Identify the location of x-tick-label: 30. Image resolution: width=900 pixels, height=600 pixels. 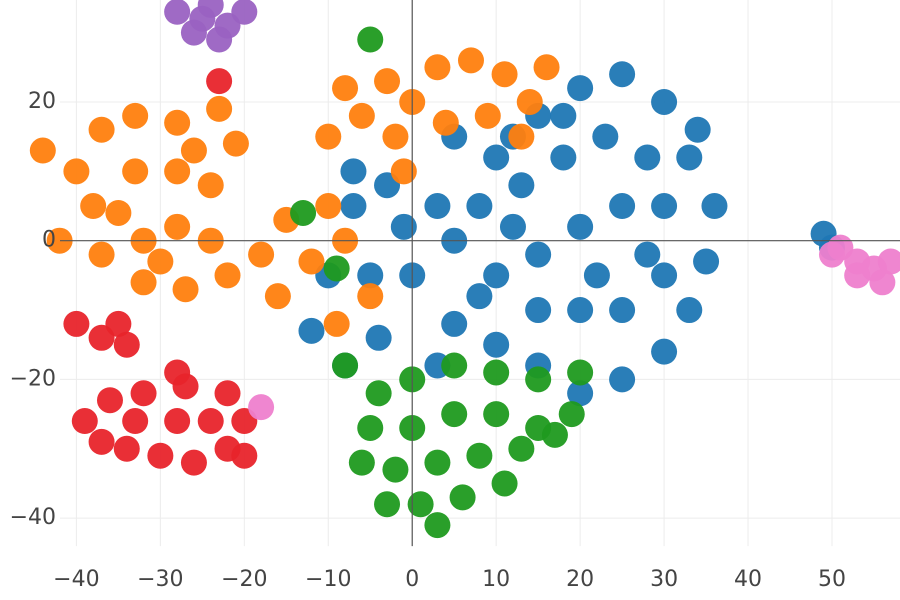
(664, 579).